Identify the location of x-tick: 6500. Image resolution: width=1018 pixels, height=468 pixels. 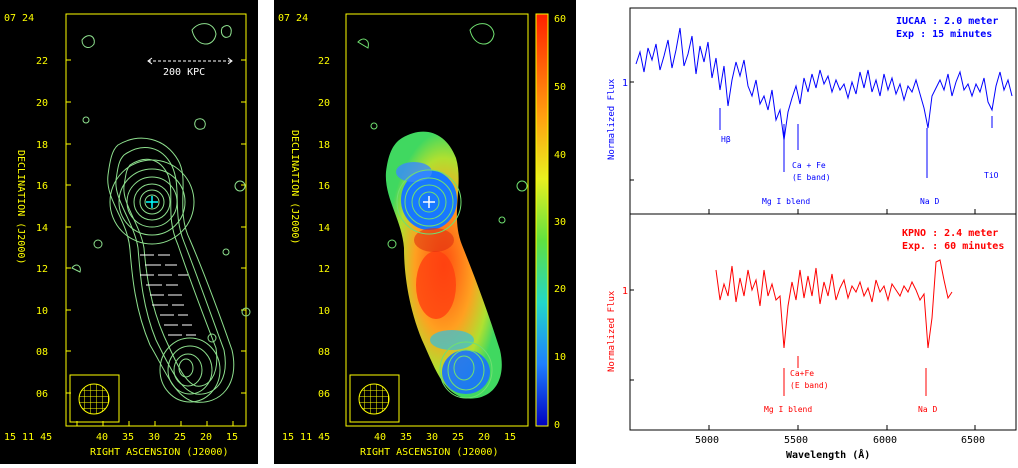
(973, 440).